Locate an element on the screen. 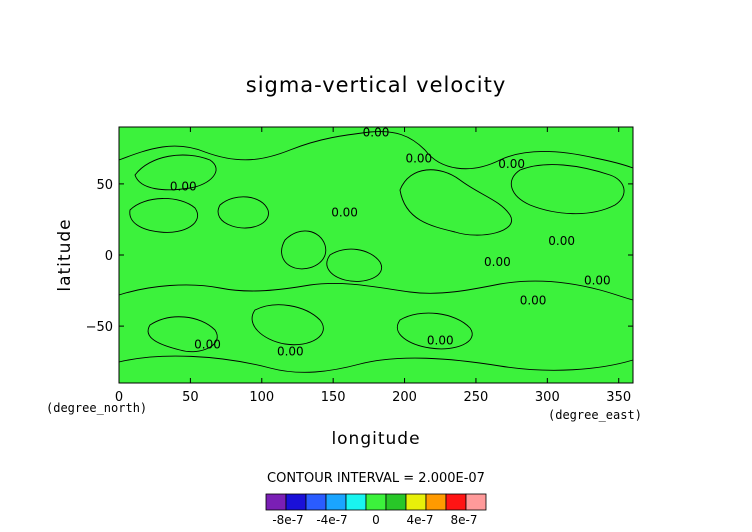 The image size is (752, 532). contour-interval-text: CONTOUR INTERVAL = 2.000E-07 is located at coordinates (376, 478).